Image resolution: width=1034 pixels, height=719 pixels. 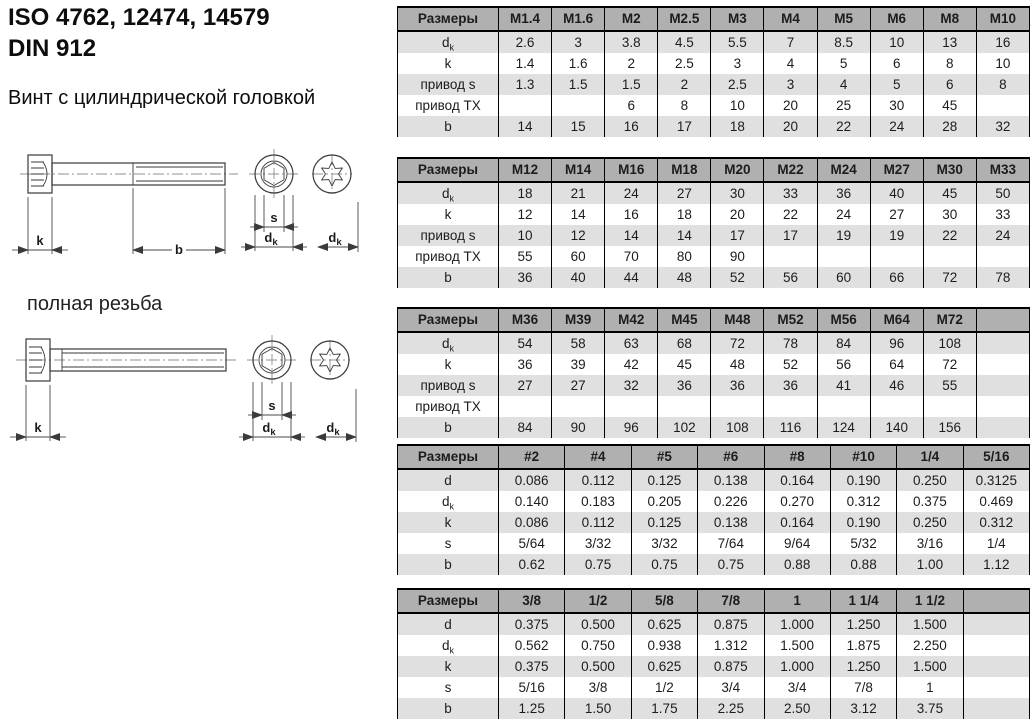 What do you see at coordinates (930, 687) in the screenshot?
I see `table-cell: 1` at bounding box center [930, 687].